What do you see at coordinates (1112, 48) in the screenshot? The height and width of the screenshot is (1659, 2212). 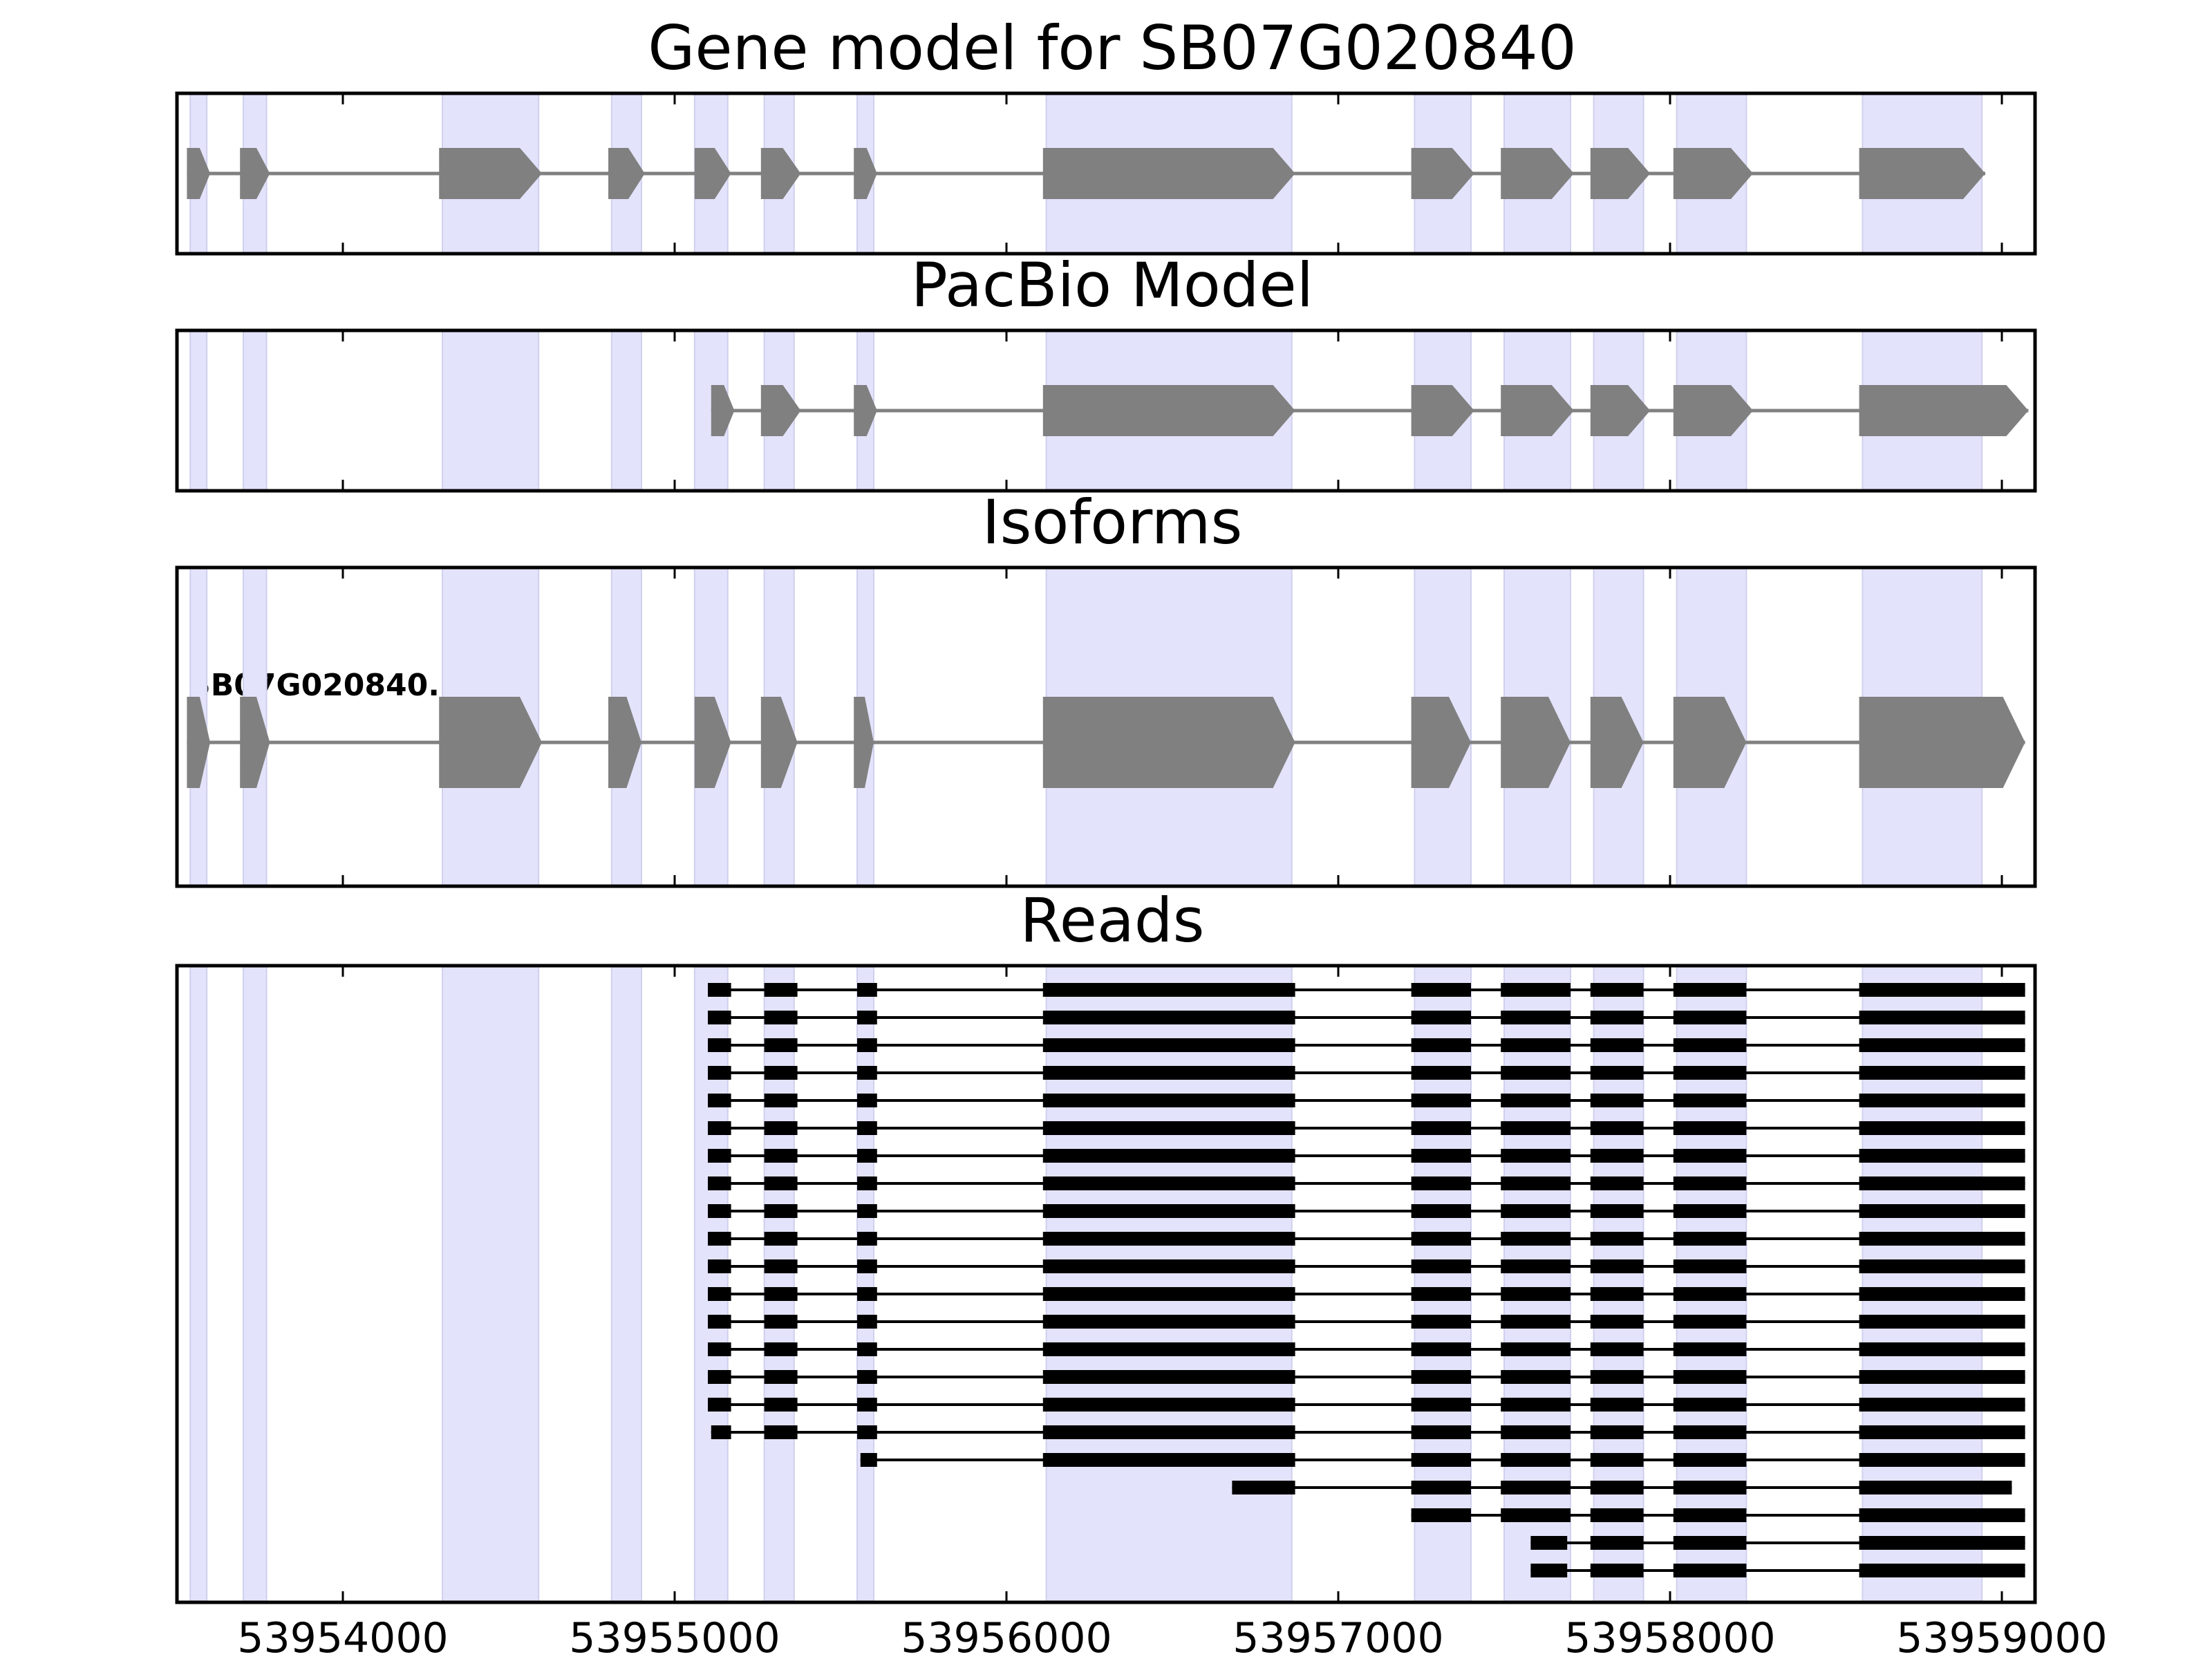 I see `figure-title: Gene model for SB07G020840` at bounding box center [1112, 48].